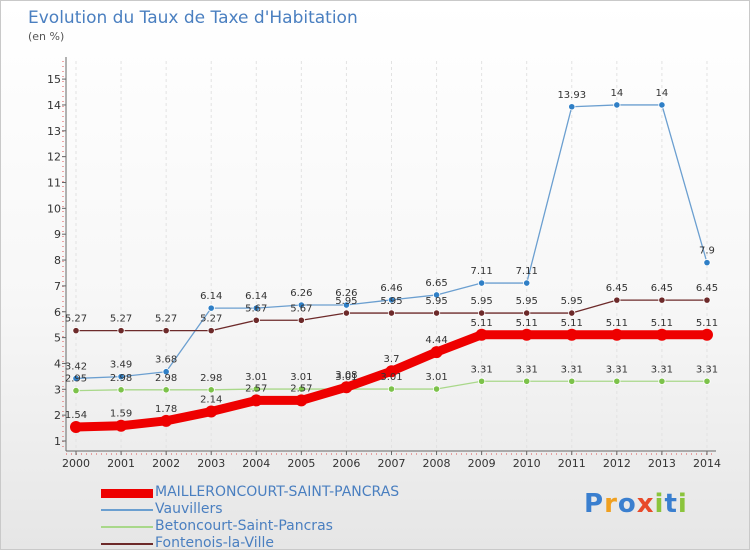 Image resolution: width=750 pixels, height=552 pixels. What do you see at coordinates (54, 183) in the screenshot?
I see `y-tick-label: 11` at bounding box center [54, 183].